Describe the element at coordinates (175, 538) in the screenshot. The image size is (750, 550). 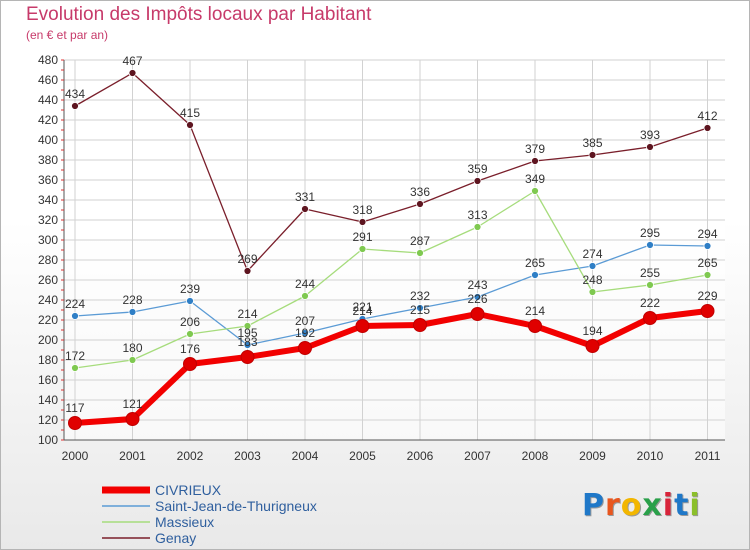
I see `legend-label-genay: Genay` at that location.